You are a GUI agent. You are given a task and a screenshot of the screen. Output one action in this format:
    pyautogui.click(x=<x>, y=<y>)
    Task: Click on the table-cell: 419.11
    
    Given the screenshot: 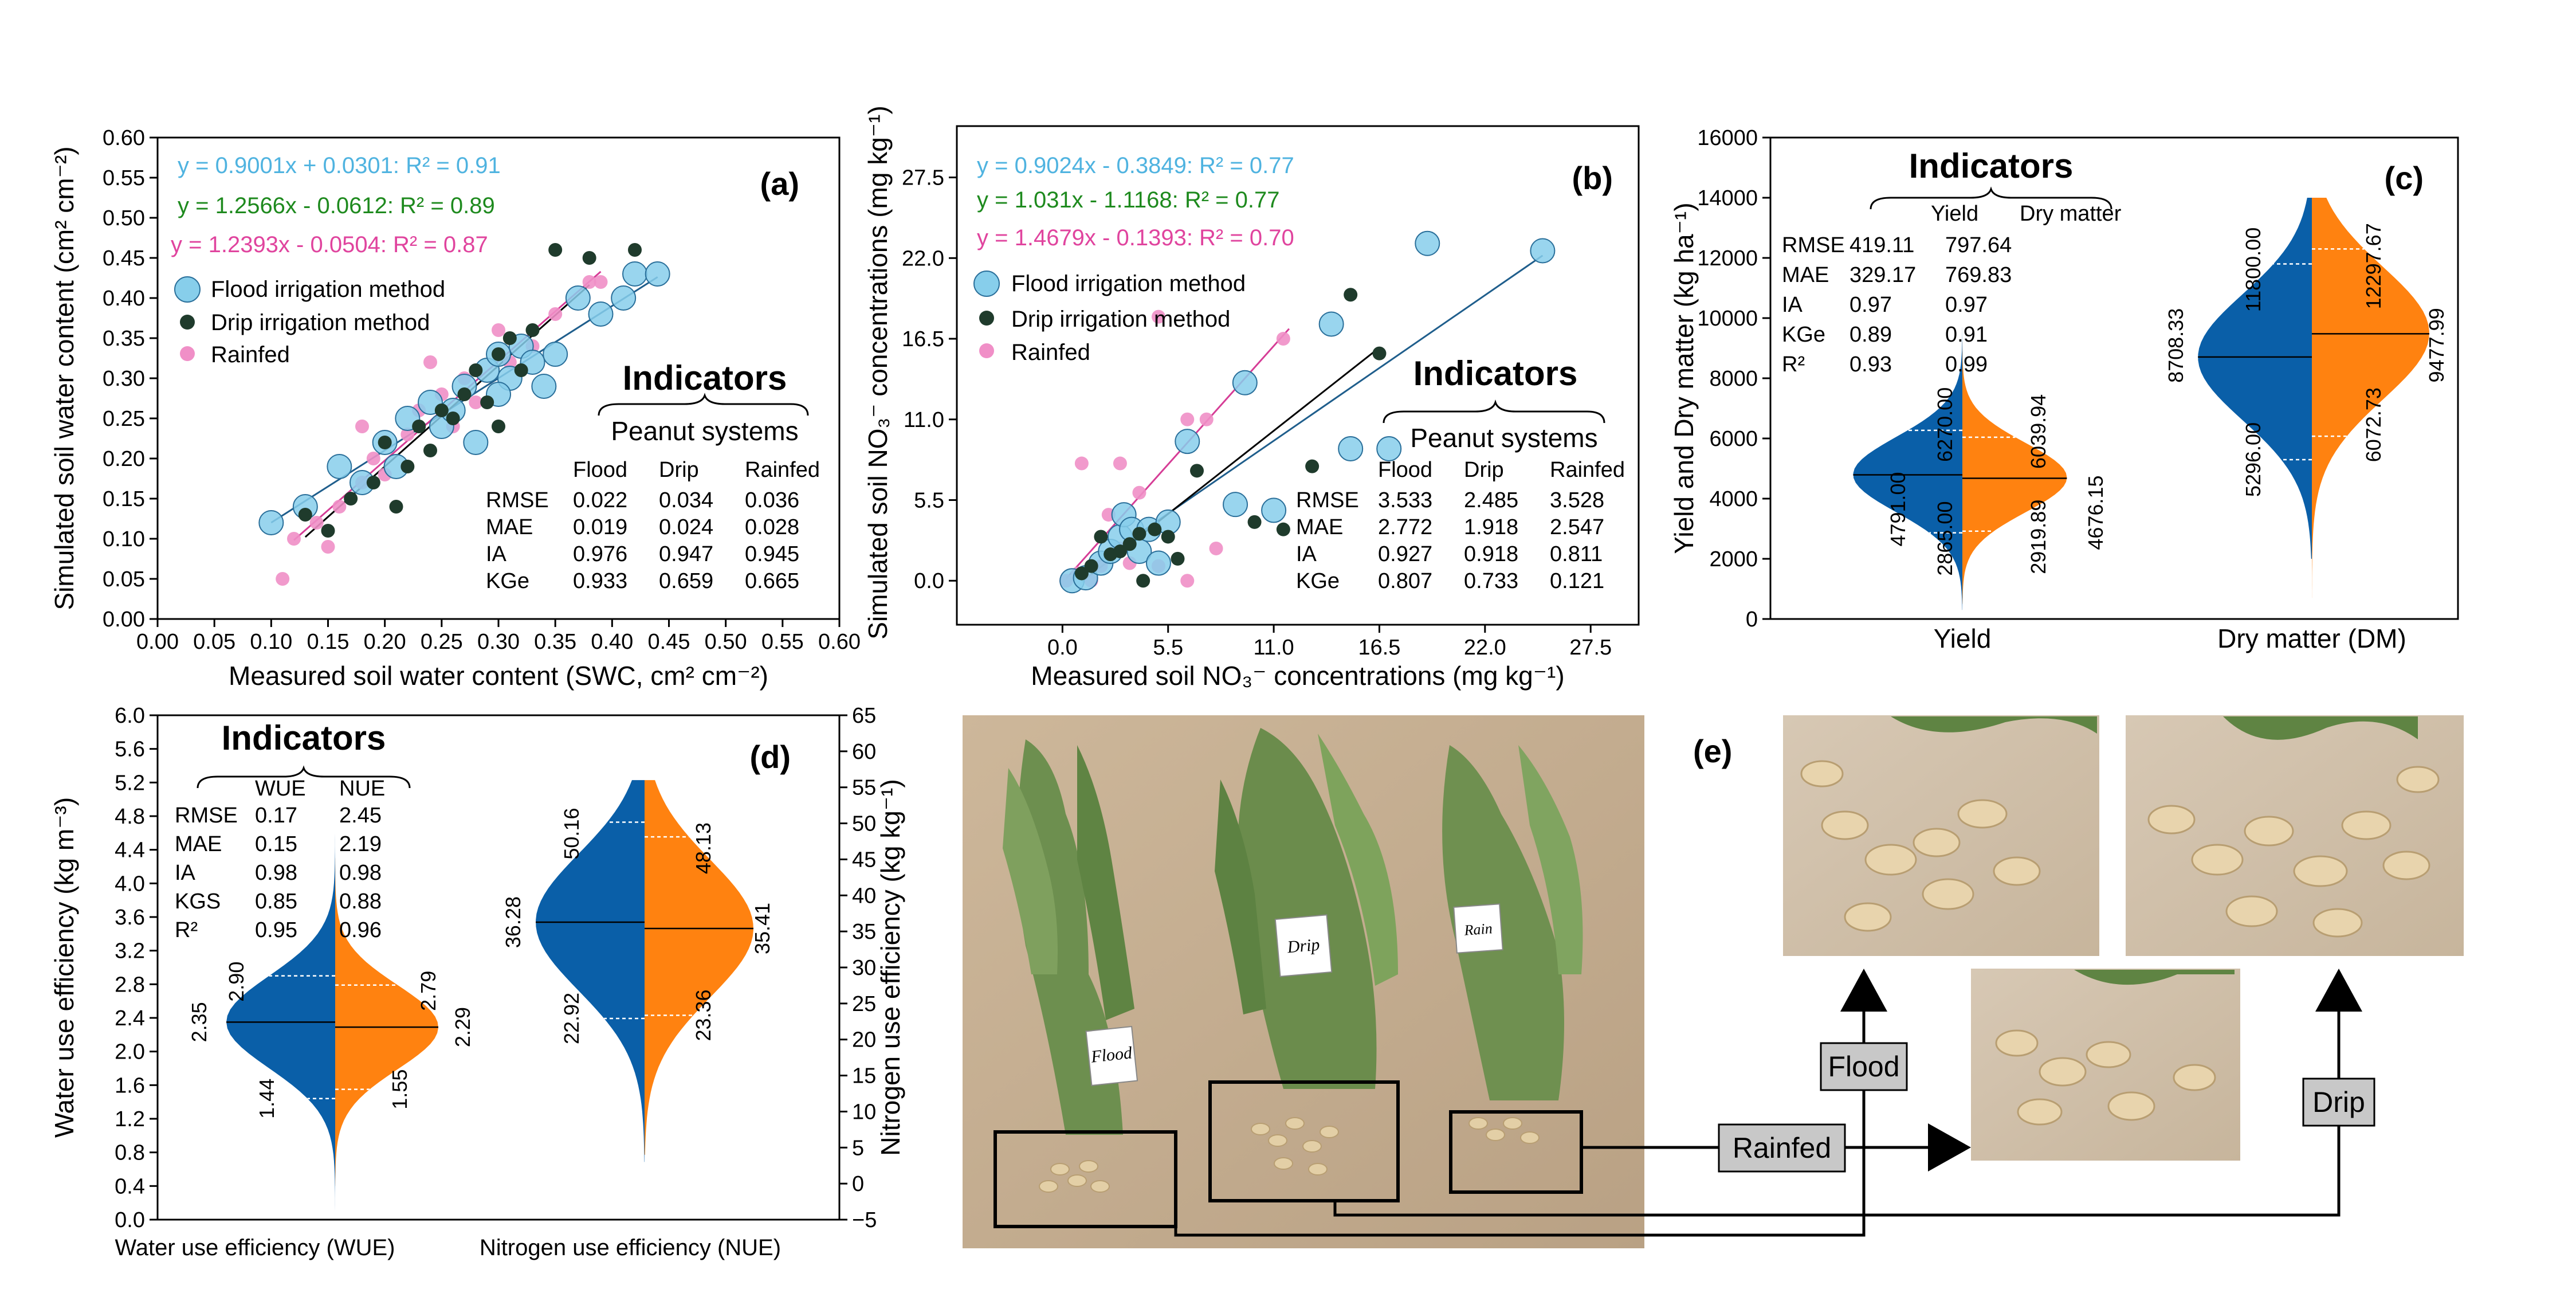 What is the action you would take?
    pyautogui.click(x=1882, y=245)
    